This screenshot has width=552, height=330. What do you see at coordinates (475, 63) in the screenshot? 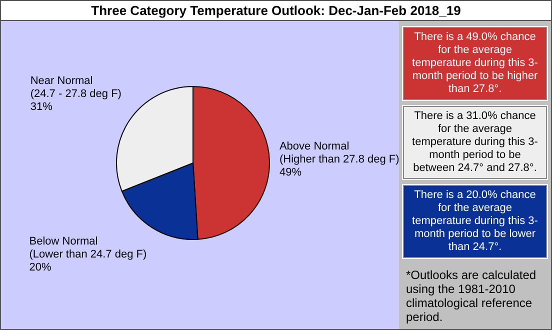
I see `text: There is a 49.0% chance for the average temperature during this 3-month period to be higher than 27.8°.` at bounding box center [475, 63].